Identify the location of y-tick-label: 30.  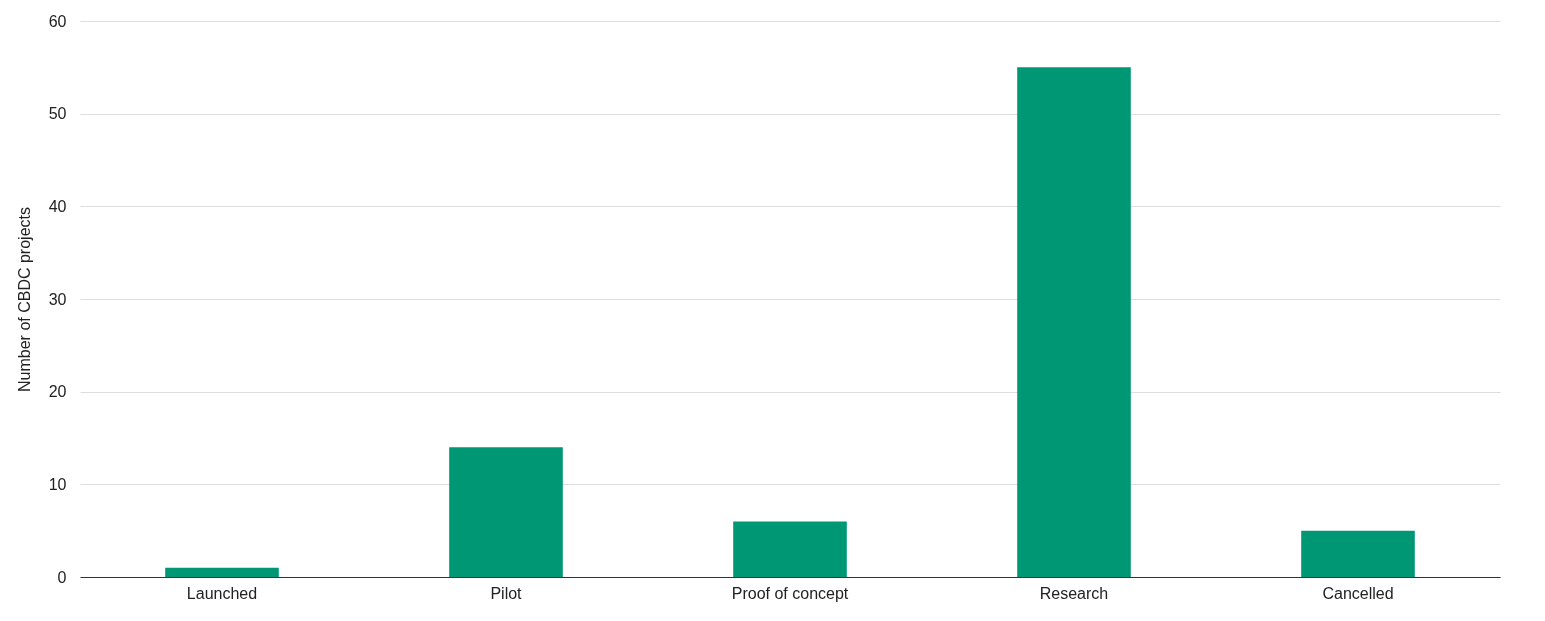
(57, 299).